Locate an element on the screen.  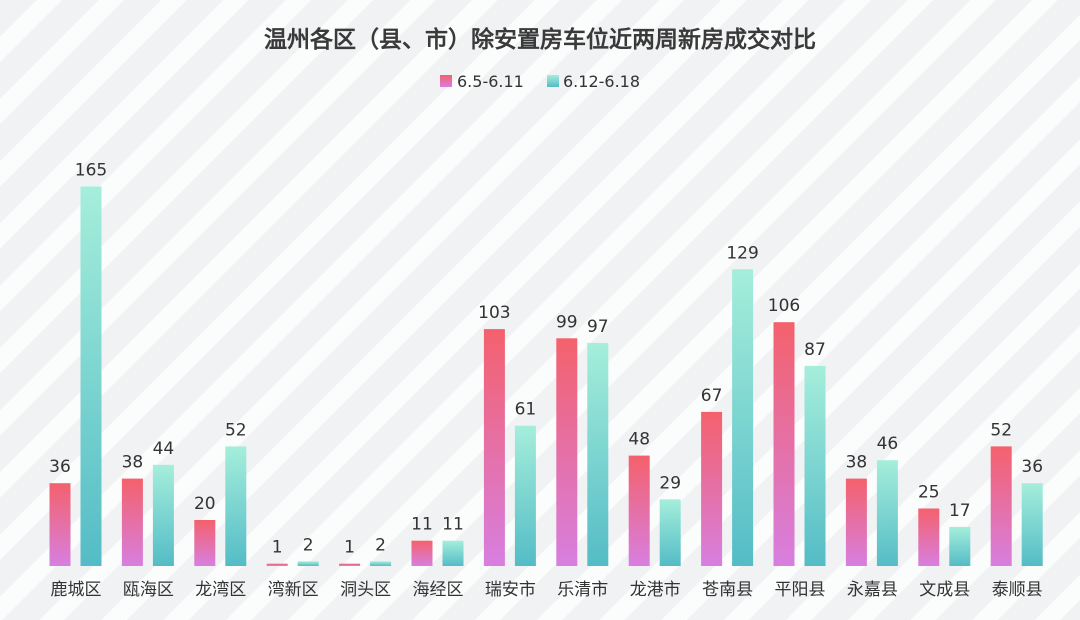
data-label: 67 is located at coordinates (712, 396).